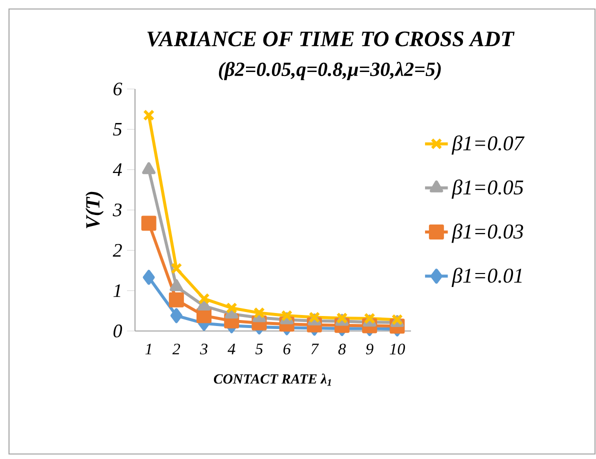 The height and width of the screenshot is (459, 596). What do you see at coordinates (176, 349) in the screenshot?
I see `x-tick-label: 2` at bounding box center [176, 349].